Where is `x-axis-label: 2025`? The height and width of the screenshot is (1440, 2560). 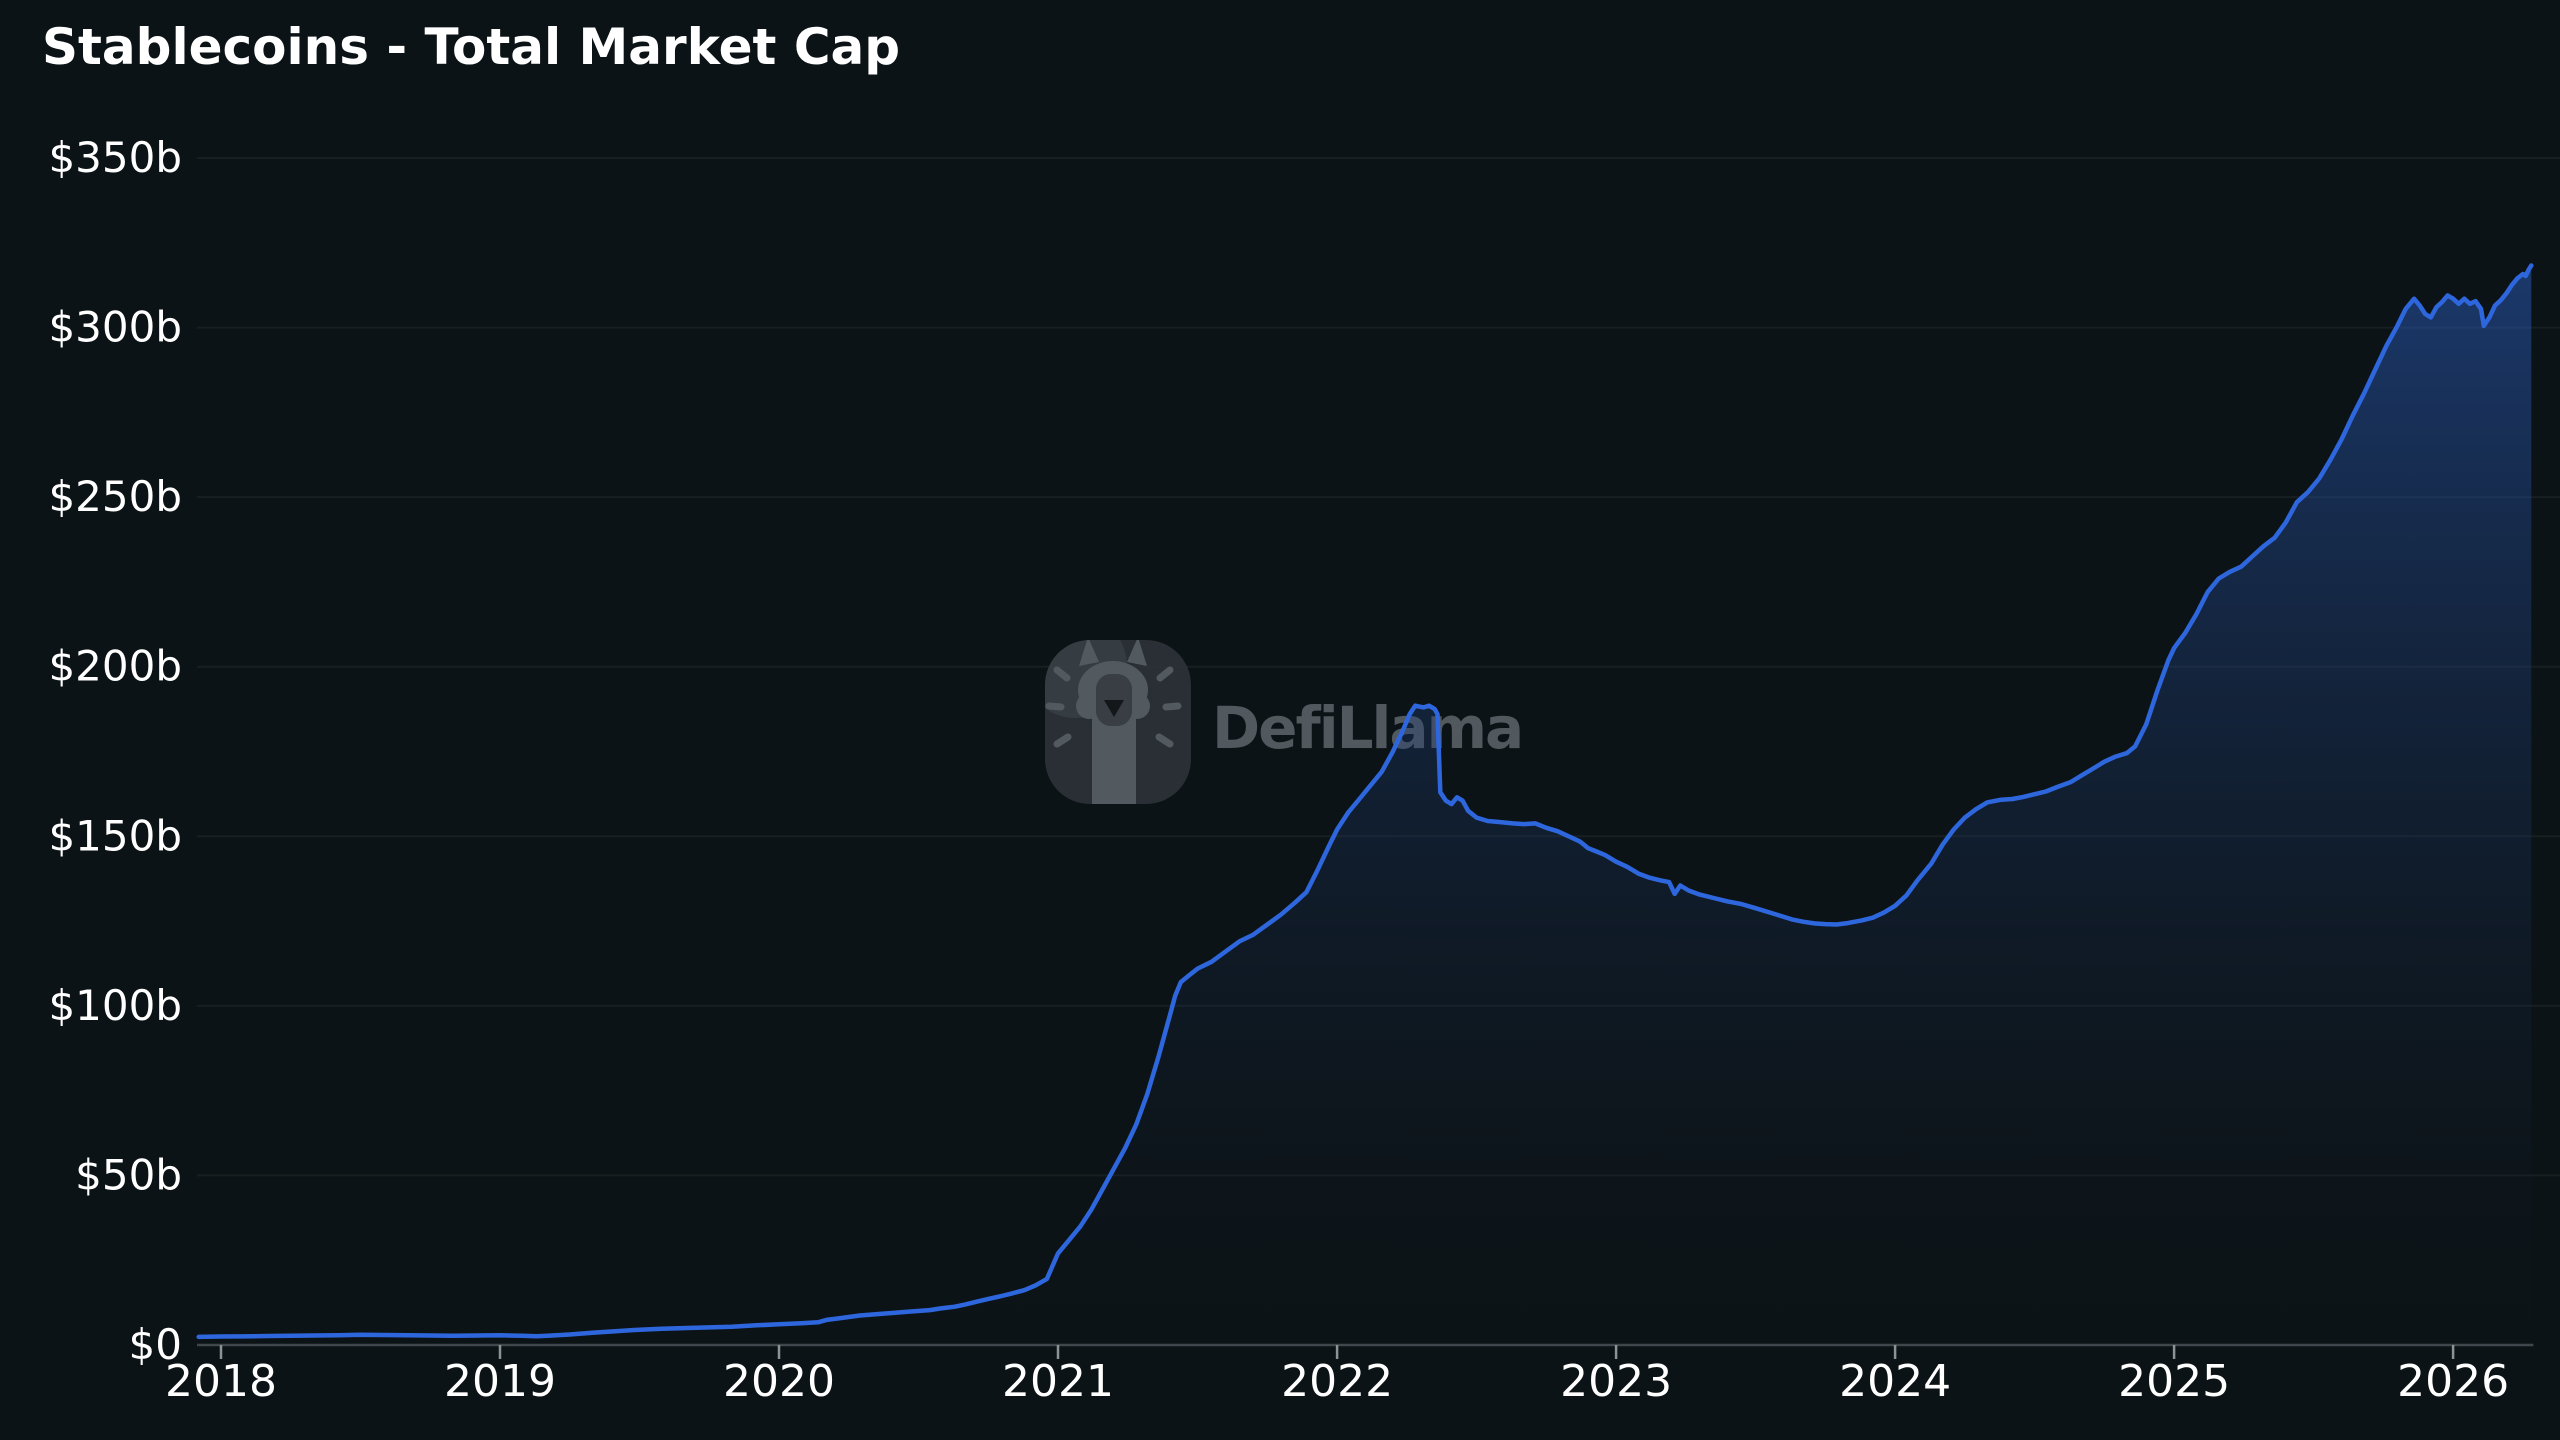
x-axis-label: 2025 is located at coordinates (2174, 1381).